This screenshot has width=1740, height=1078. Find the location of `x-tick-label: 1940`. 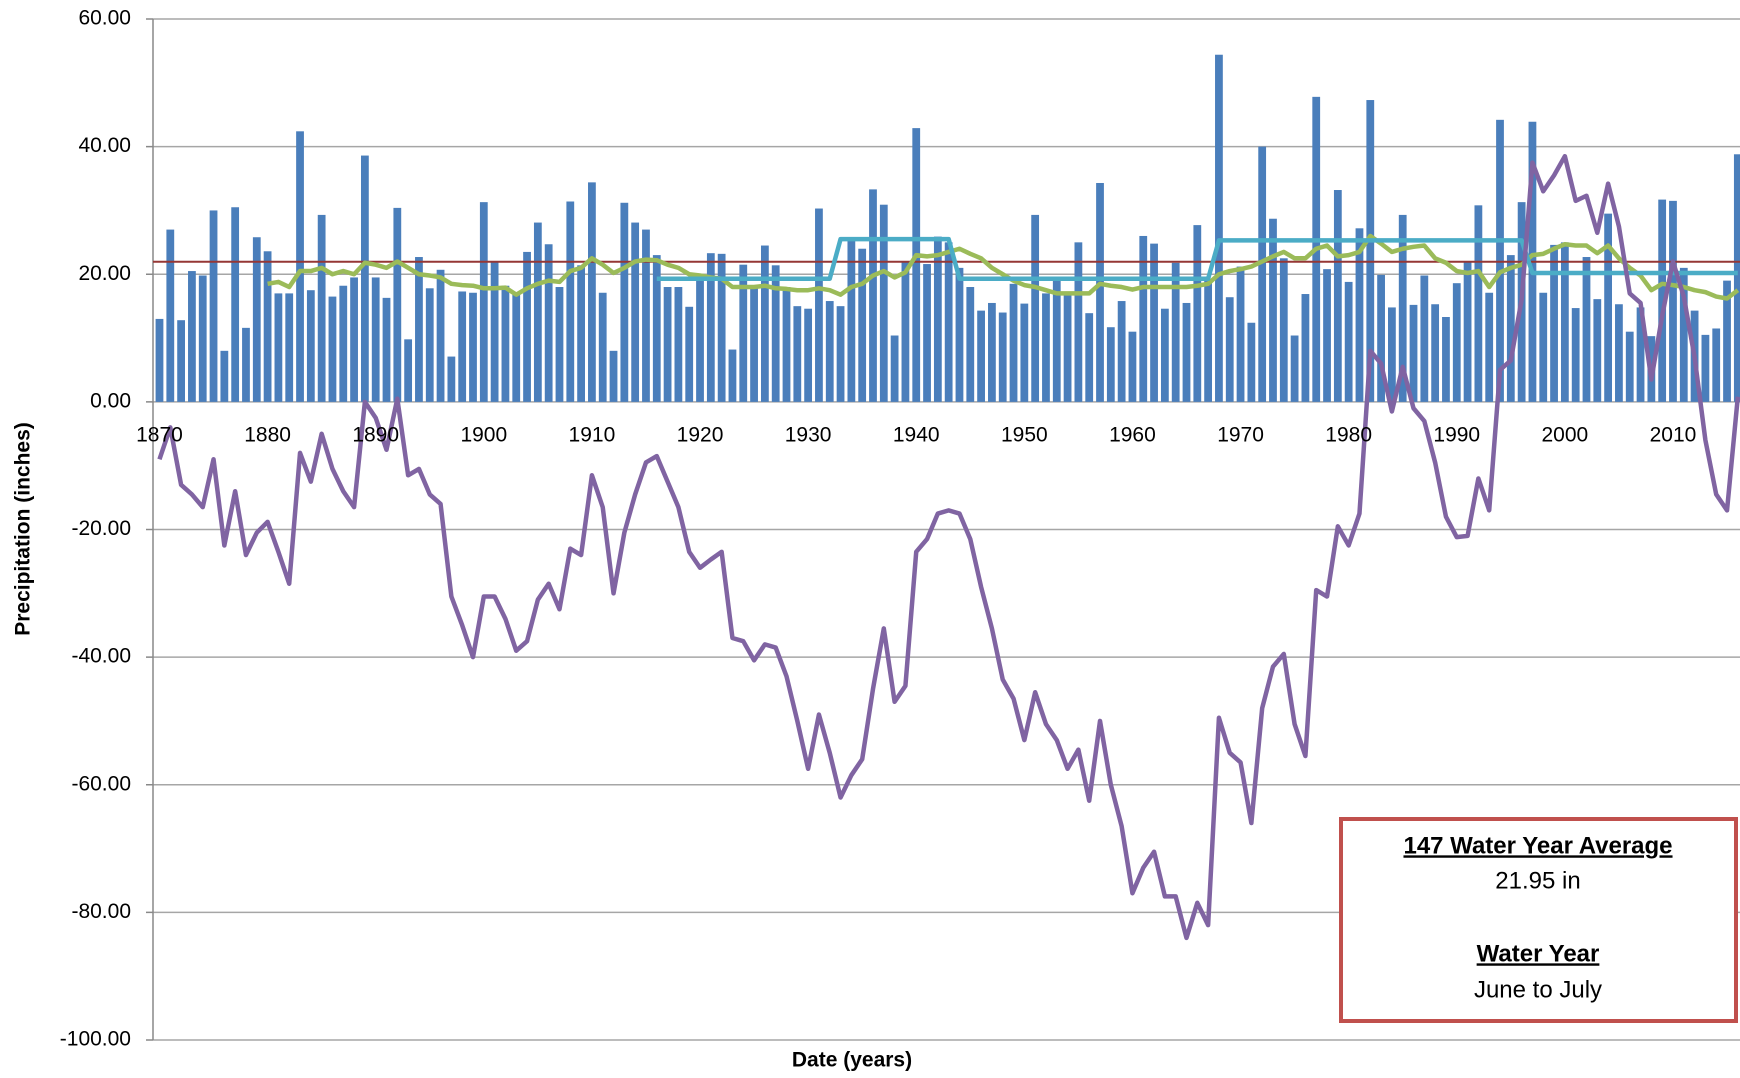

x-tick-label: 1940 is located at coordinates (916, 435).